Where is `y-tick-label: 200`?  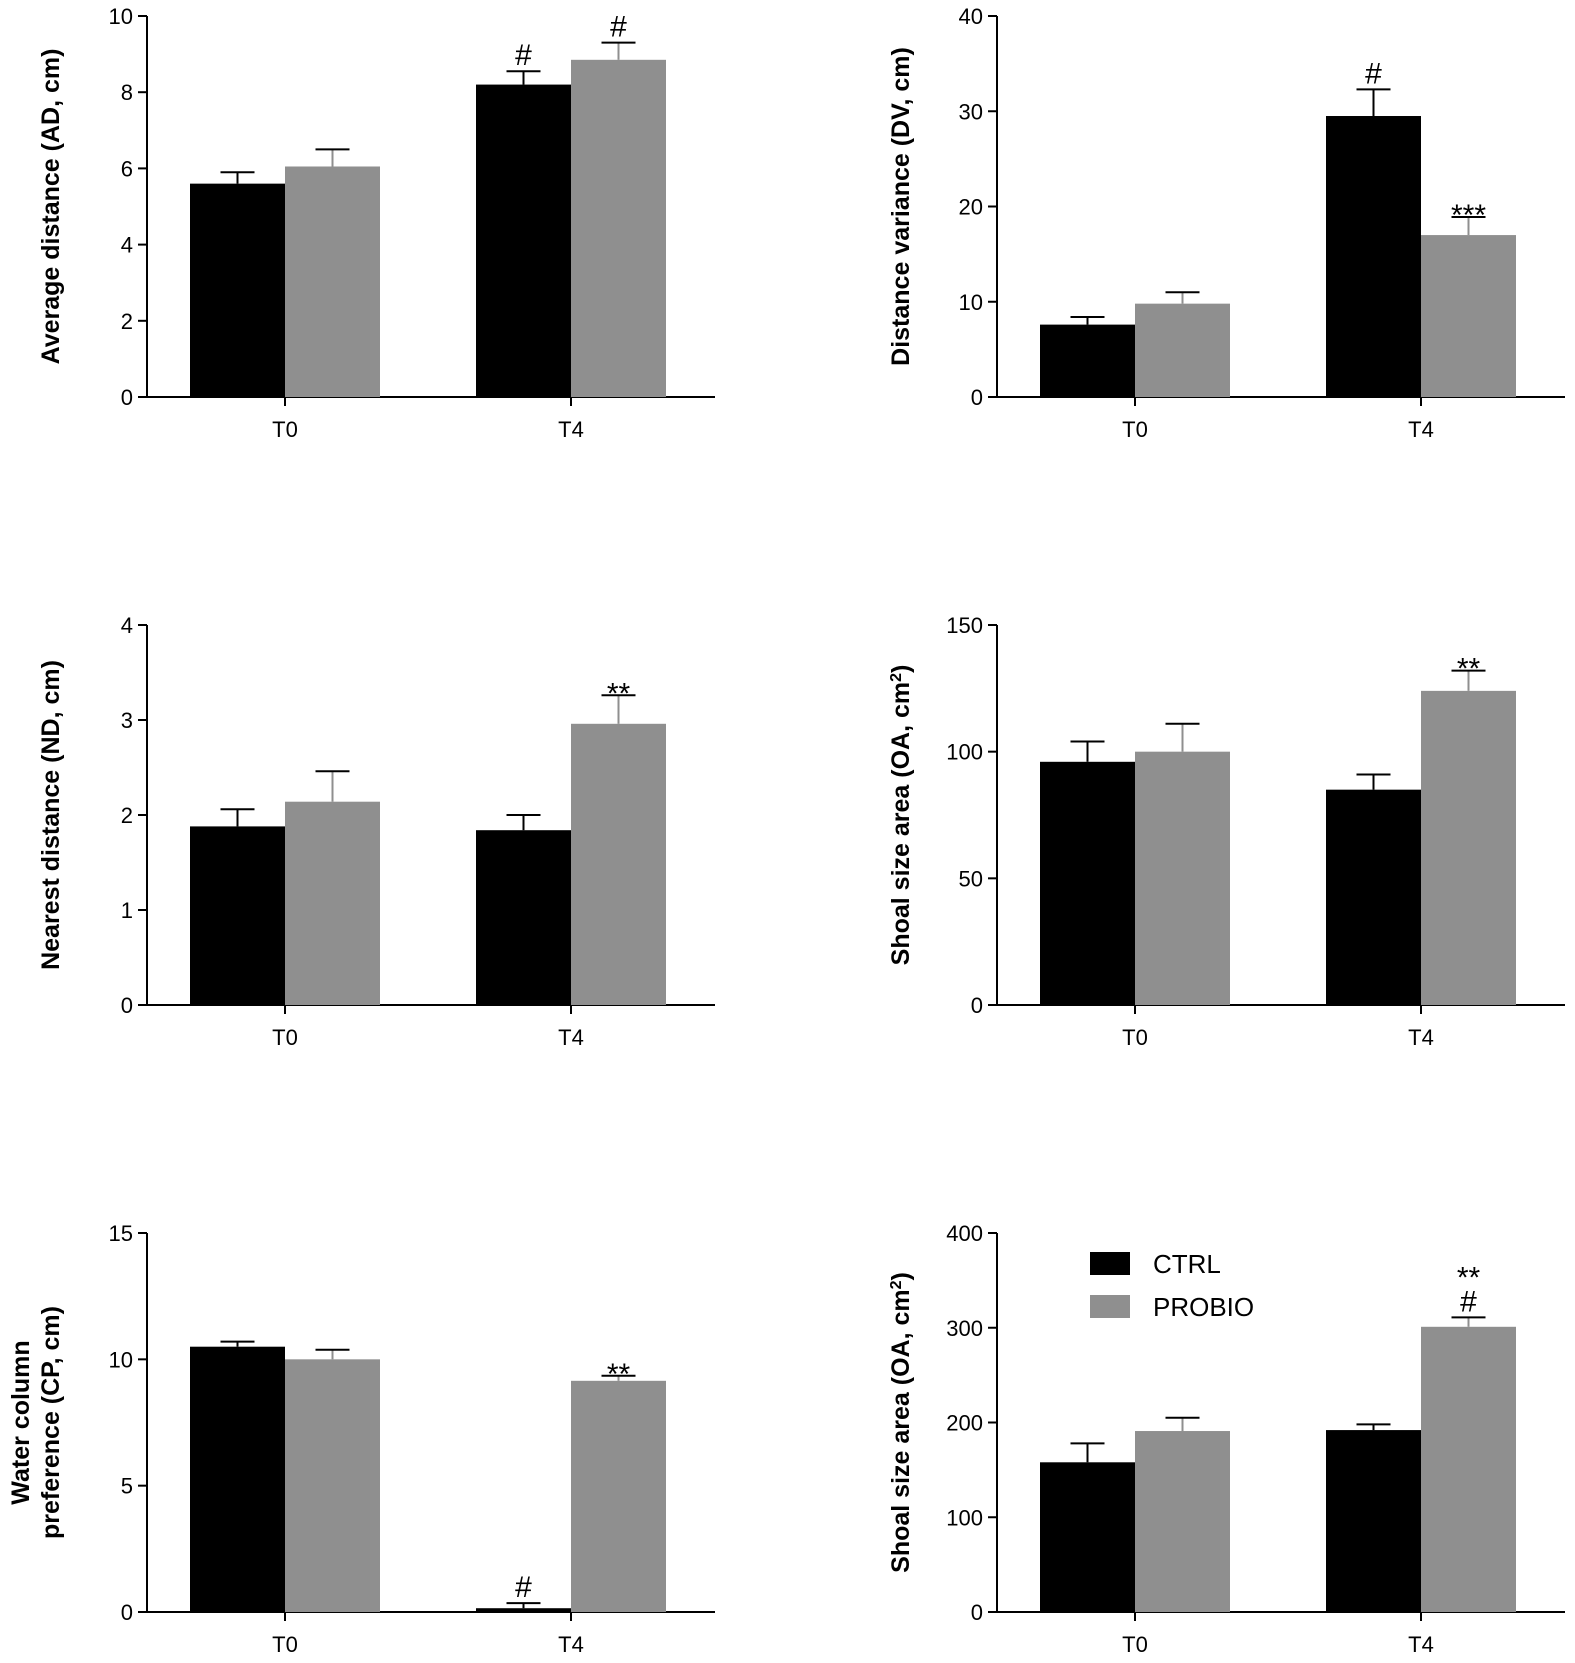
y-tick-label: 200 is located at coordinates (964, 1423).